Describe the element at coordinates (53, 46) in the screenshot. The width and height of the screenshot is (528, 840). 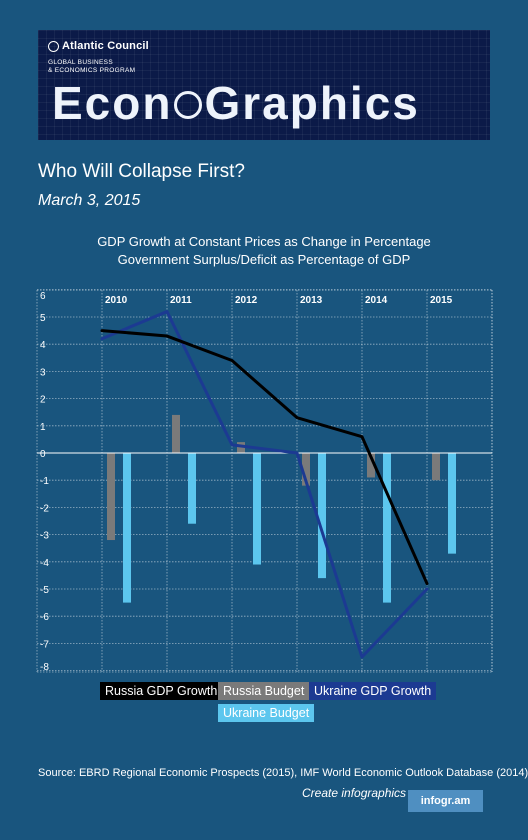
I see `globe-icon` at that location.